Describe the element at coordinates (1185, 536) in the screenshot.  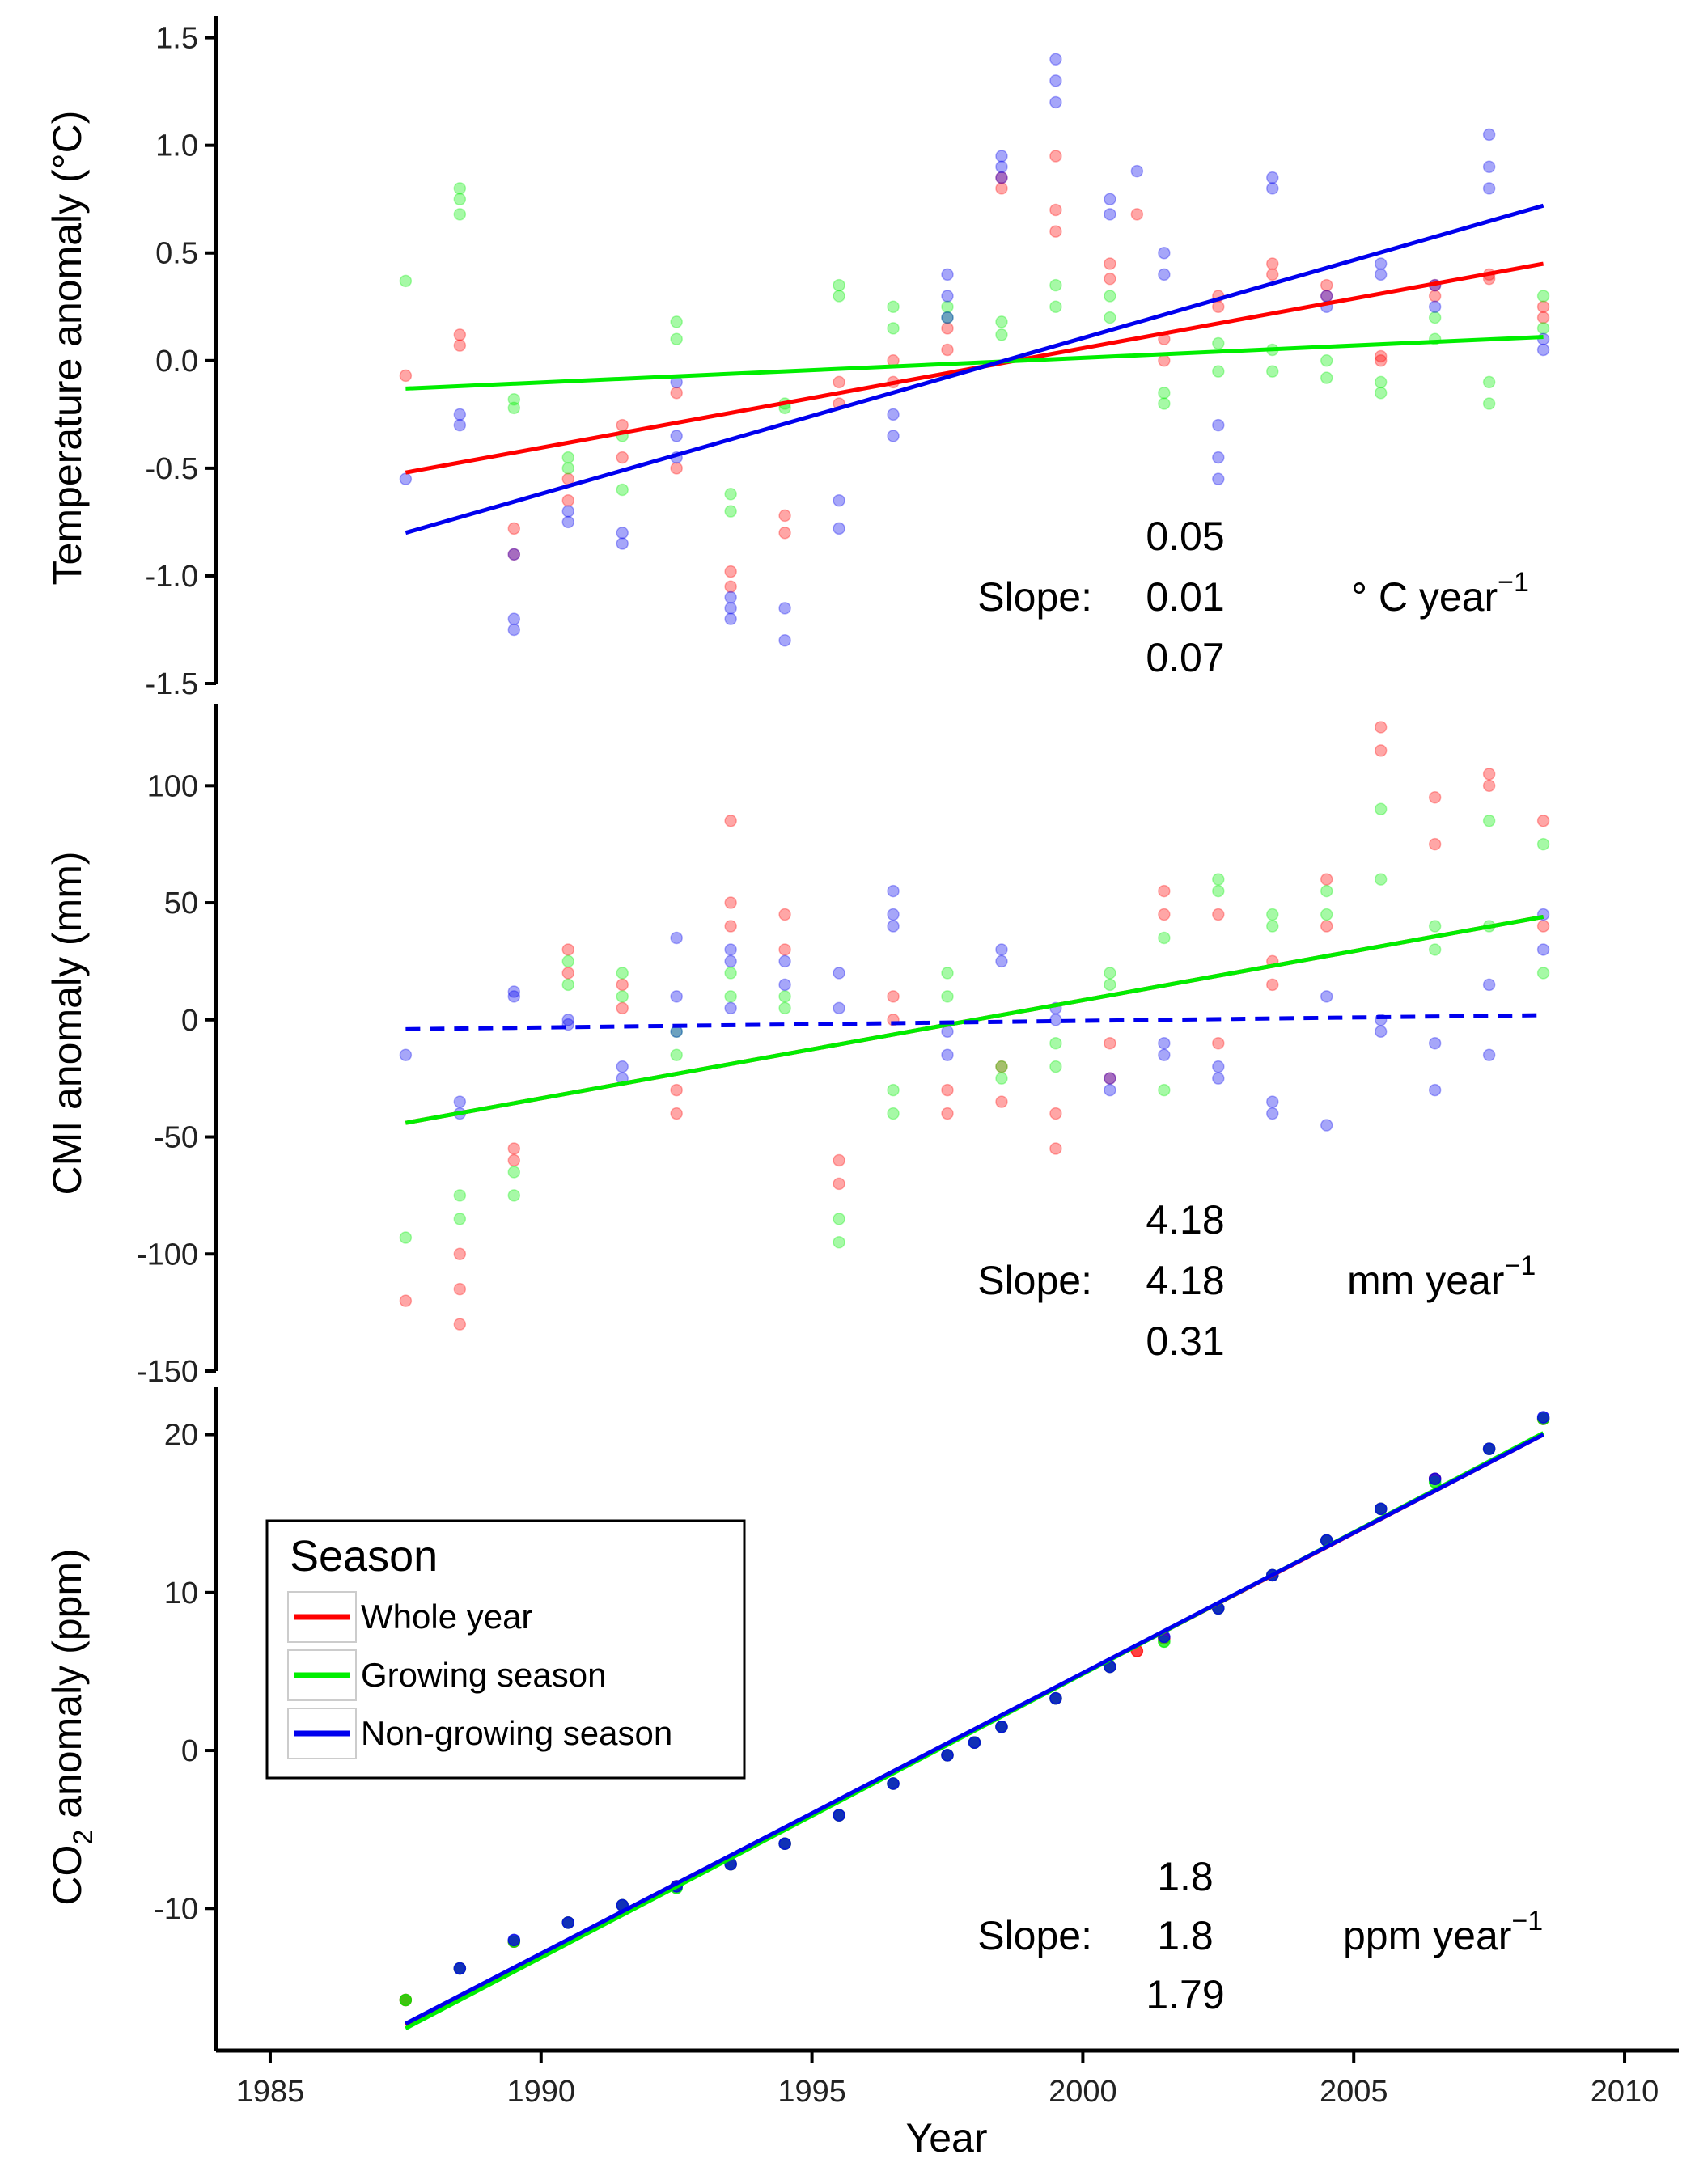
I see `temperature-slope-whole-year: 0.05` at that location.